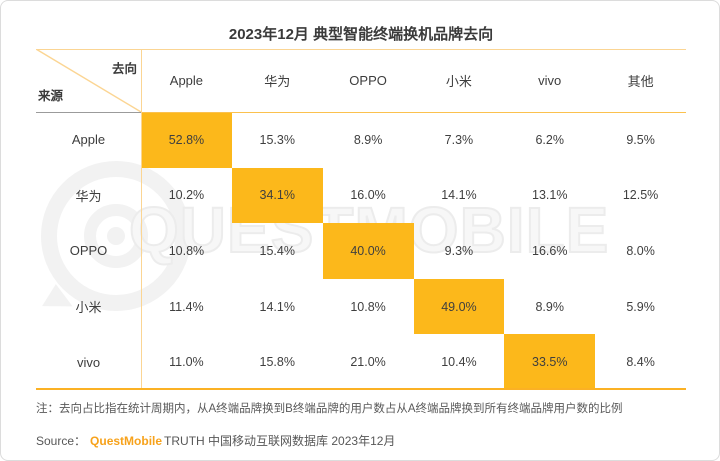 Image resolution: width=720 pixels, height=461 pixels. Describe the element at coordinates (186, 140) in the screenshot. I see `table-cell: 52.8%` at that location.